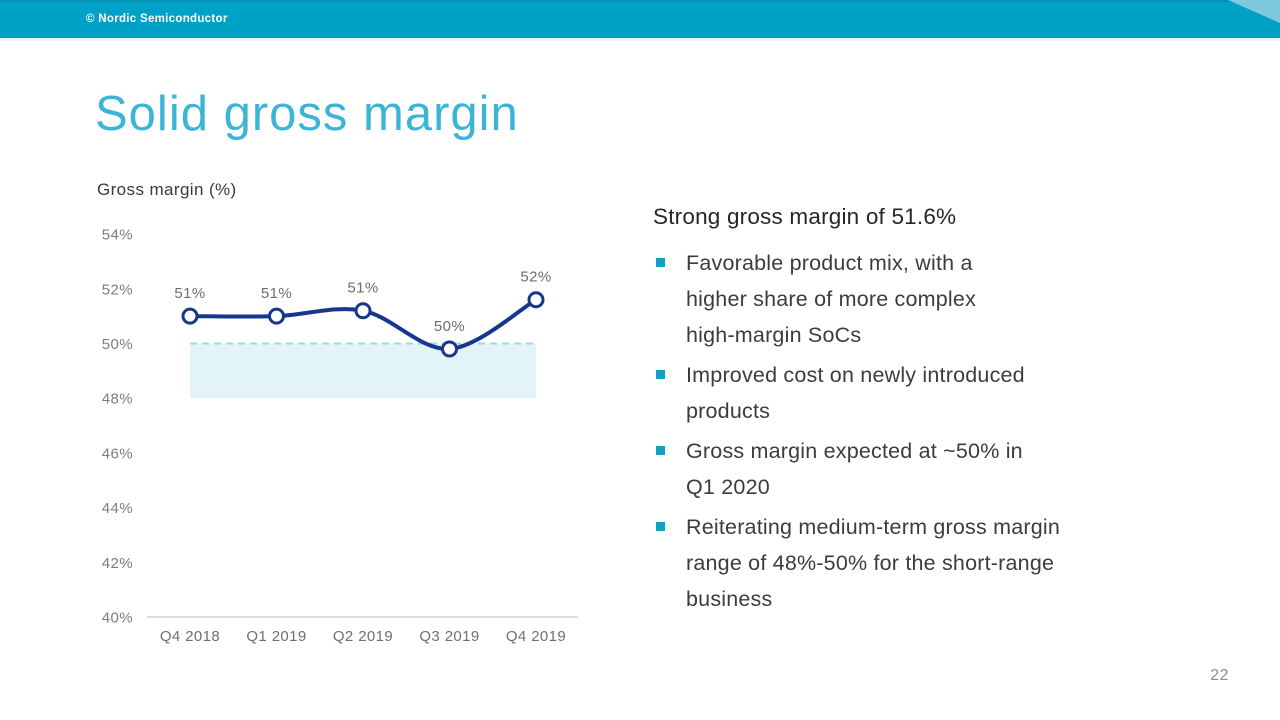  What do you see at coordinates (117, 453) in the screenshot?
I see `y-tick-label: 46%` at bounding box center [117, 453].